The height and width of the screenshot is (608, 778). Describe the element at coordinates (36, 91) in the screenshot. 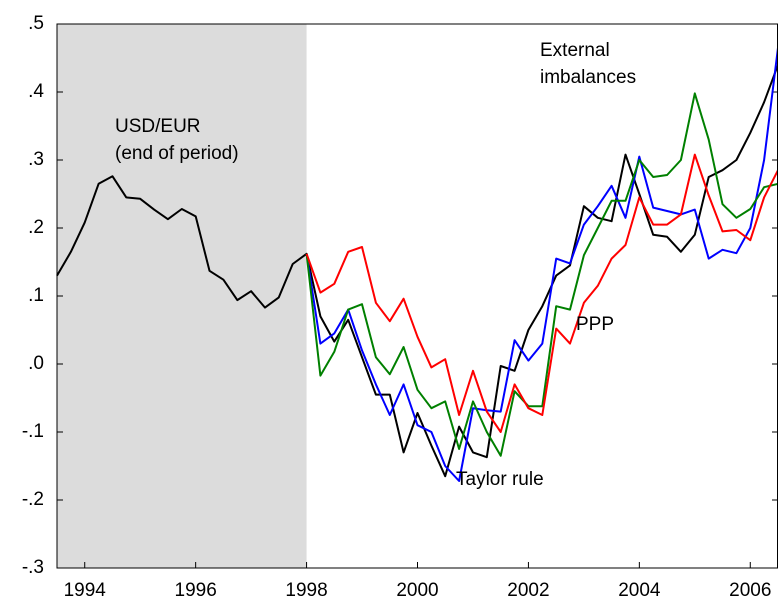

I see `y-tick-label: .4` at that location.